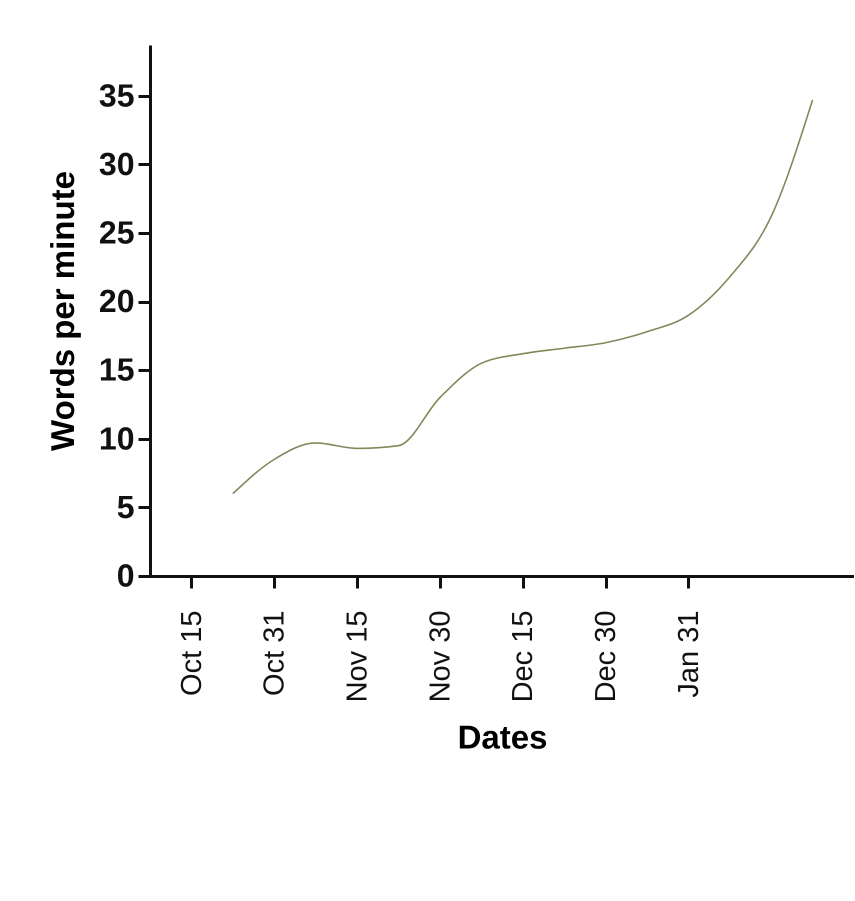  Describe the element at coordinates (606, 656) in the screenshot. I see `x-tick-label: Dec 30` at that location.